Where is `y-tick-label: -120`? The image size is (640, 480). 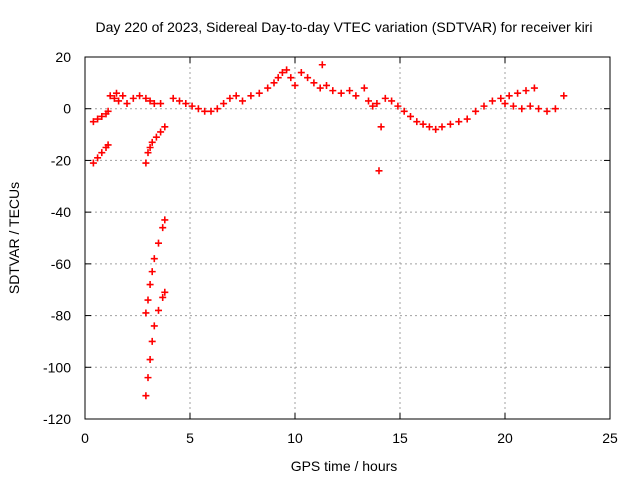 y-tick-label: -120 is located at coordinates (57, 419).